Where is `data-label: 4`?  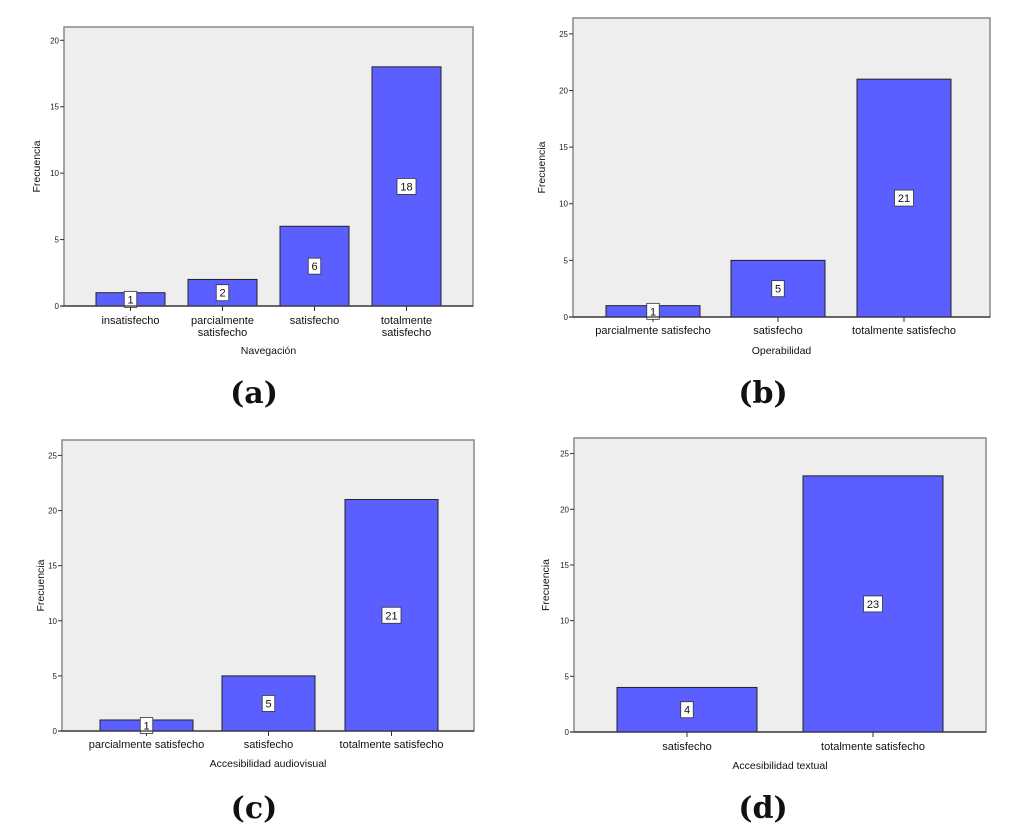
data-label: 4 is located at coordinates (687, 711).